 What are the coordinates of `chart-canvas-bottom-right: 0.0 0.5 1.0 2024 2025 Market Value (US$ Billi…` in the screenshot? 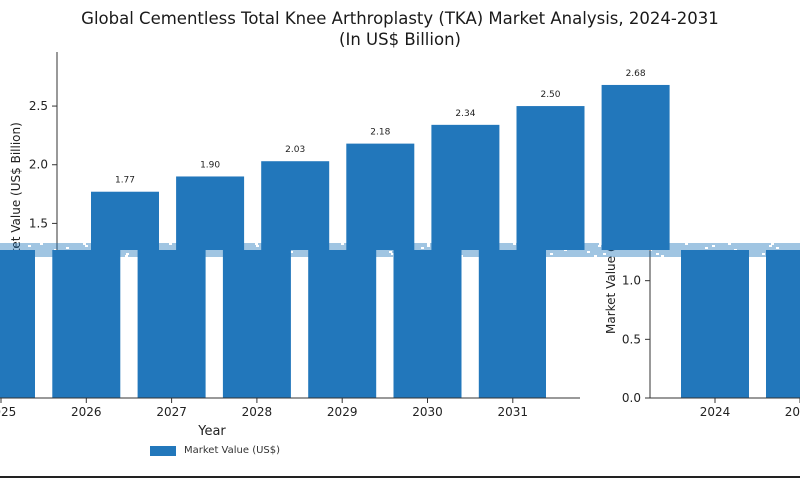 It's located at (702, 334).